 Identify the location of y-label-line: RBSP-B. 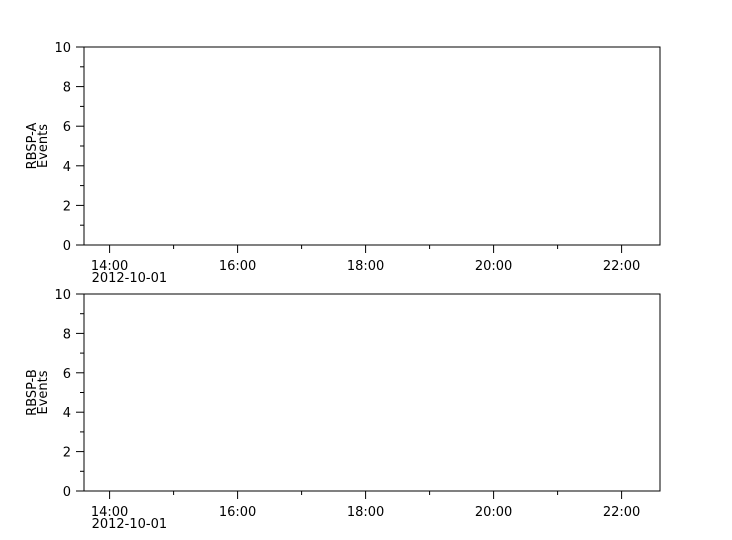
(32, 392).